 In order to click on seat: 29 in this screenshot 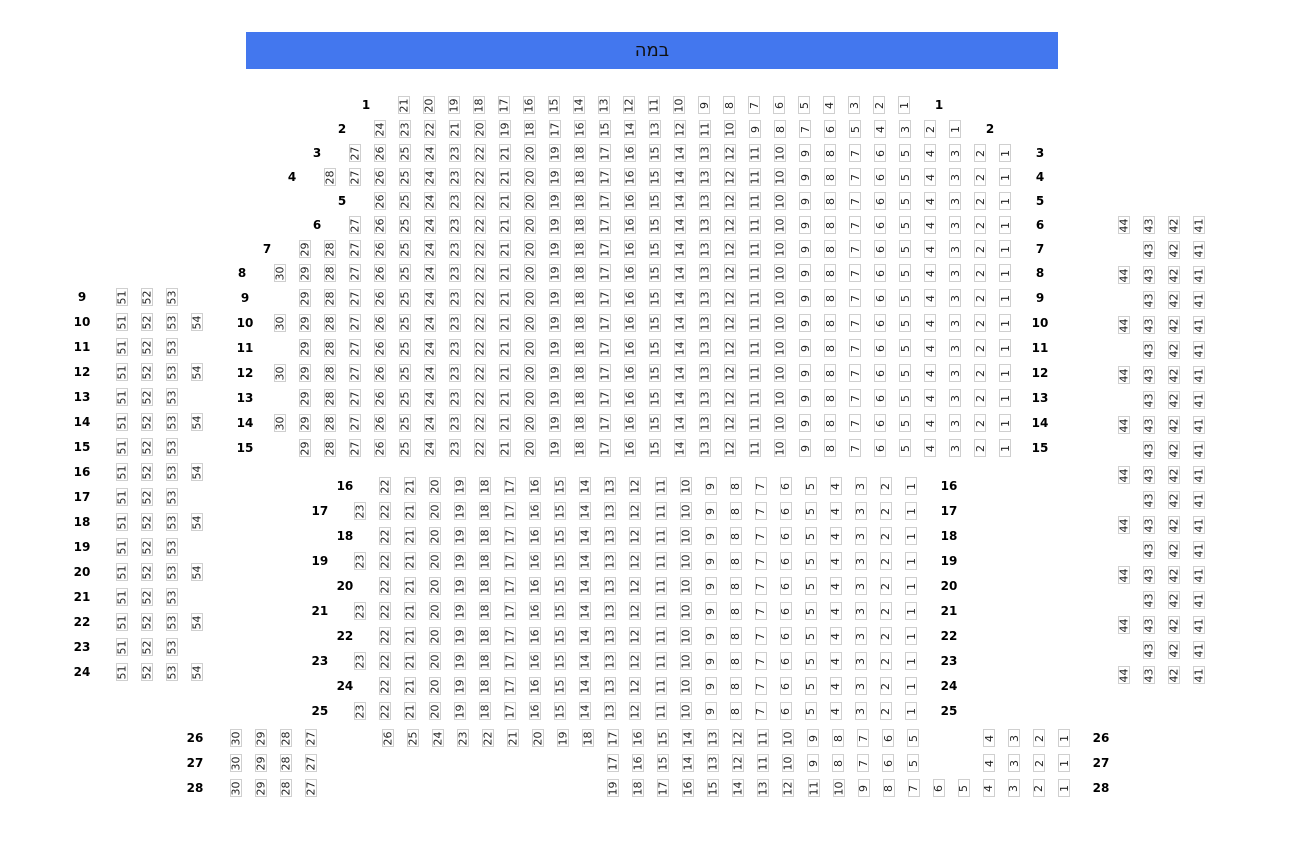, I will do `click(261, 738)`.